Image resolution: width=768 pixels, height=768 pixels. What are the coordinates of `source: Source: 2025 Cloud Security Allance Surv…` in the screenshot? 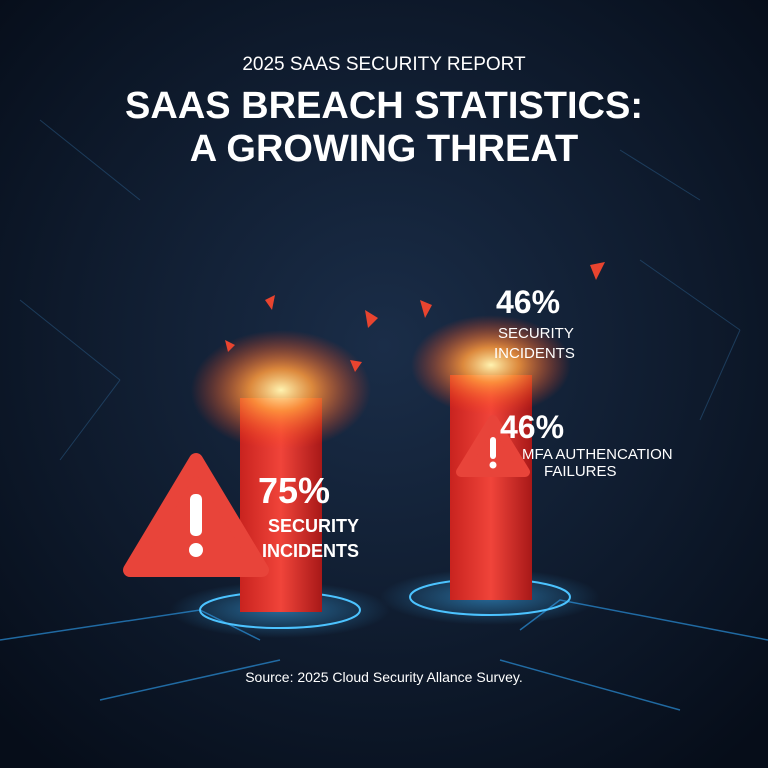 It's located at (384, 677).